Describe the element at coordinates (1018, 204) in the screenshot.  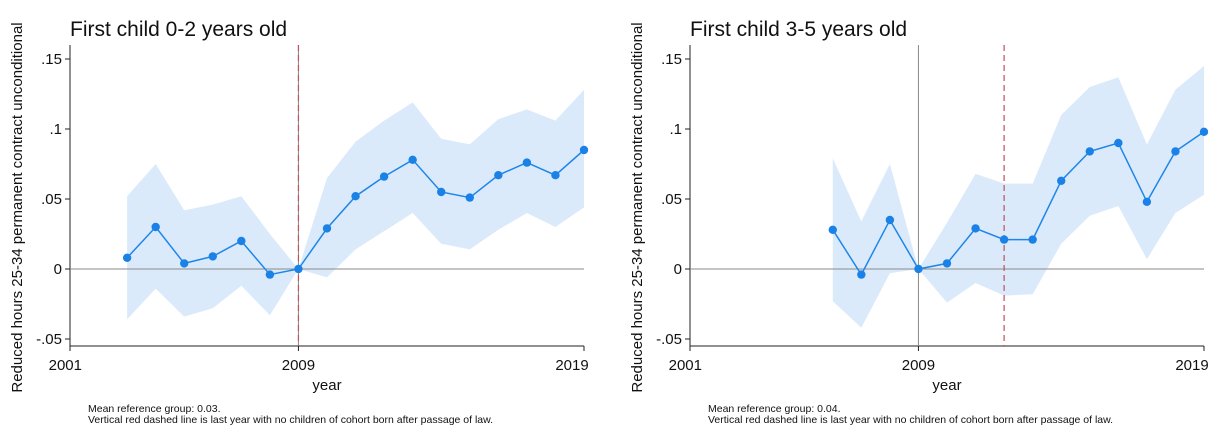
I see `series-line` at that location.